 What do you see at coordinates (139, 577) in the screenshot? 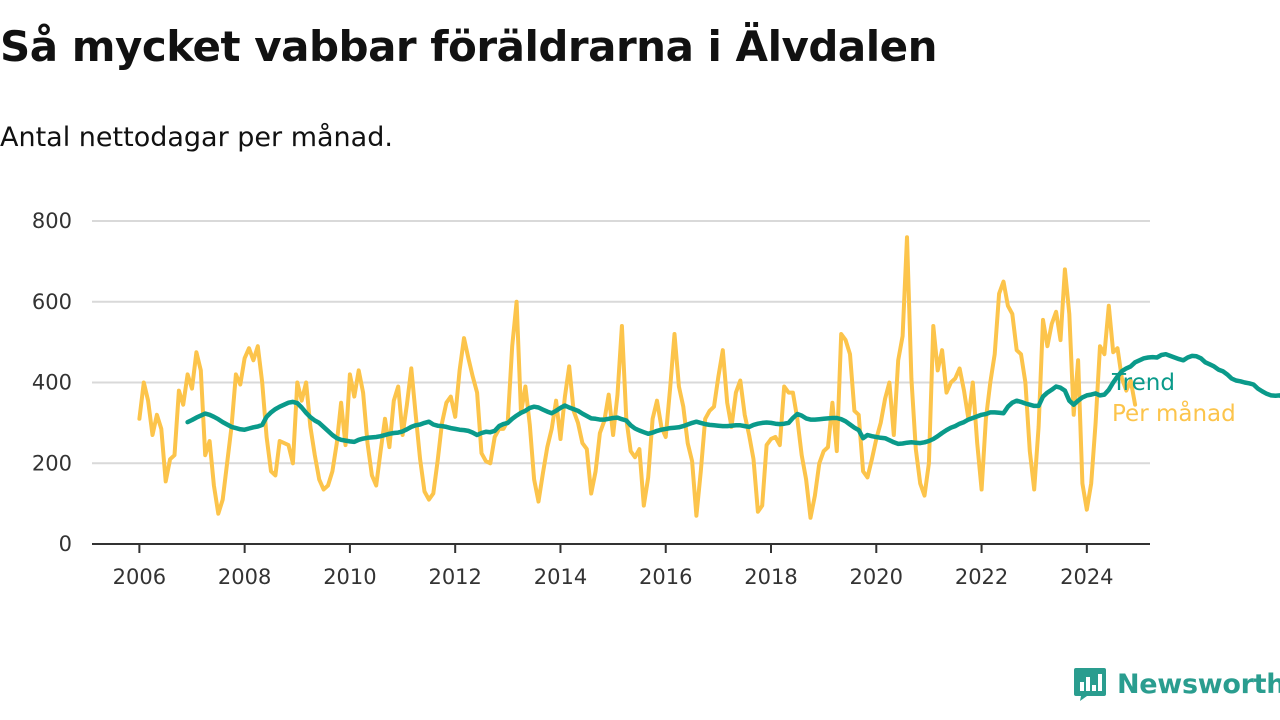
I see `x-tick-label: 2006` at bounding box center [139, 577].